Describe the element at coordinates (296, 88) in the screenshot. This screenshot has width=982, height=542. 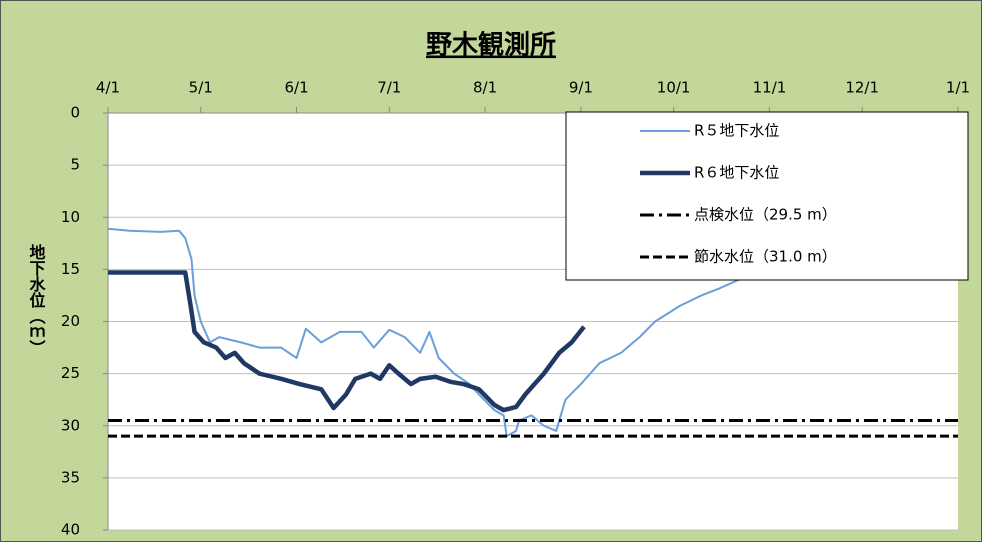
I see `x-tick-label: 6/1` at that location.